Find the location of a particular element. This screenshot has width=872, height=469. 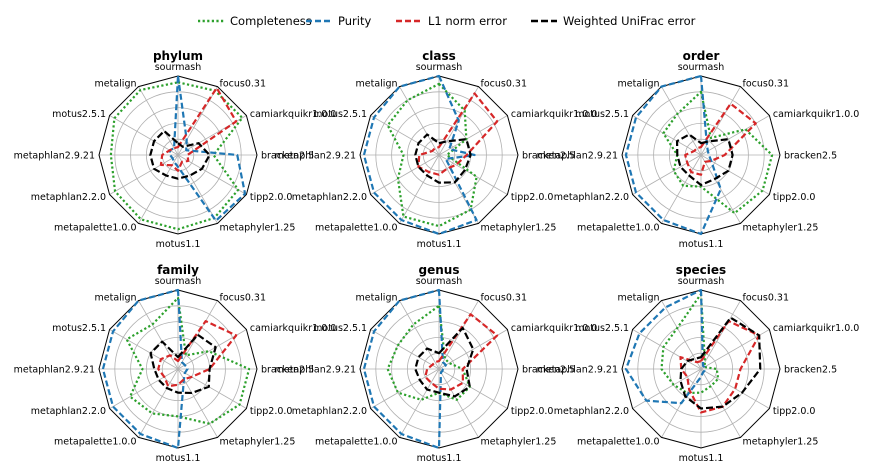

panel-title: phylum is located at coordinates (178, 56).